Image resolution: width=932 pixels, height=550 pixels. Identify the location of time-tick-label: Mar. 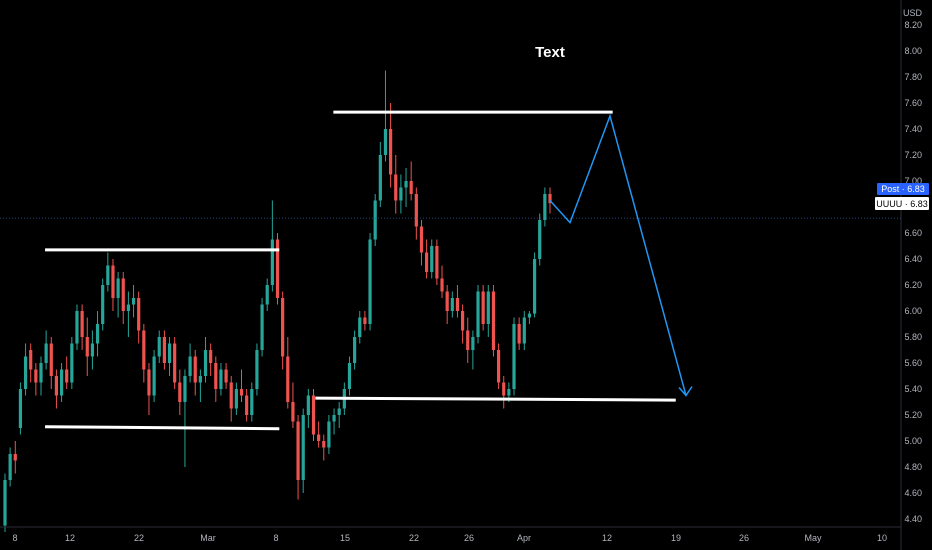
(208, 538).